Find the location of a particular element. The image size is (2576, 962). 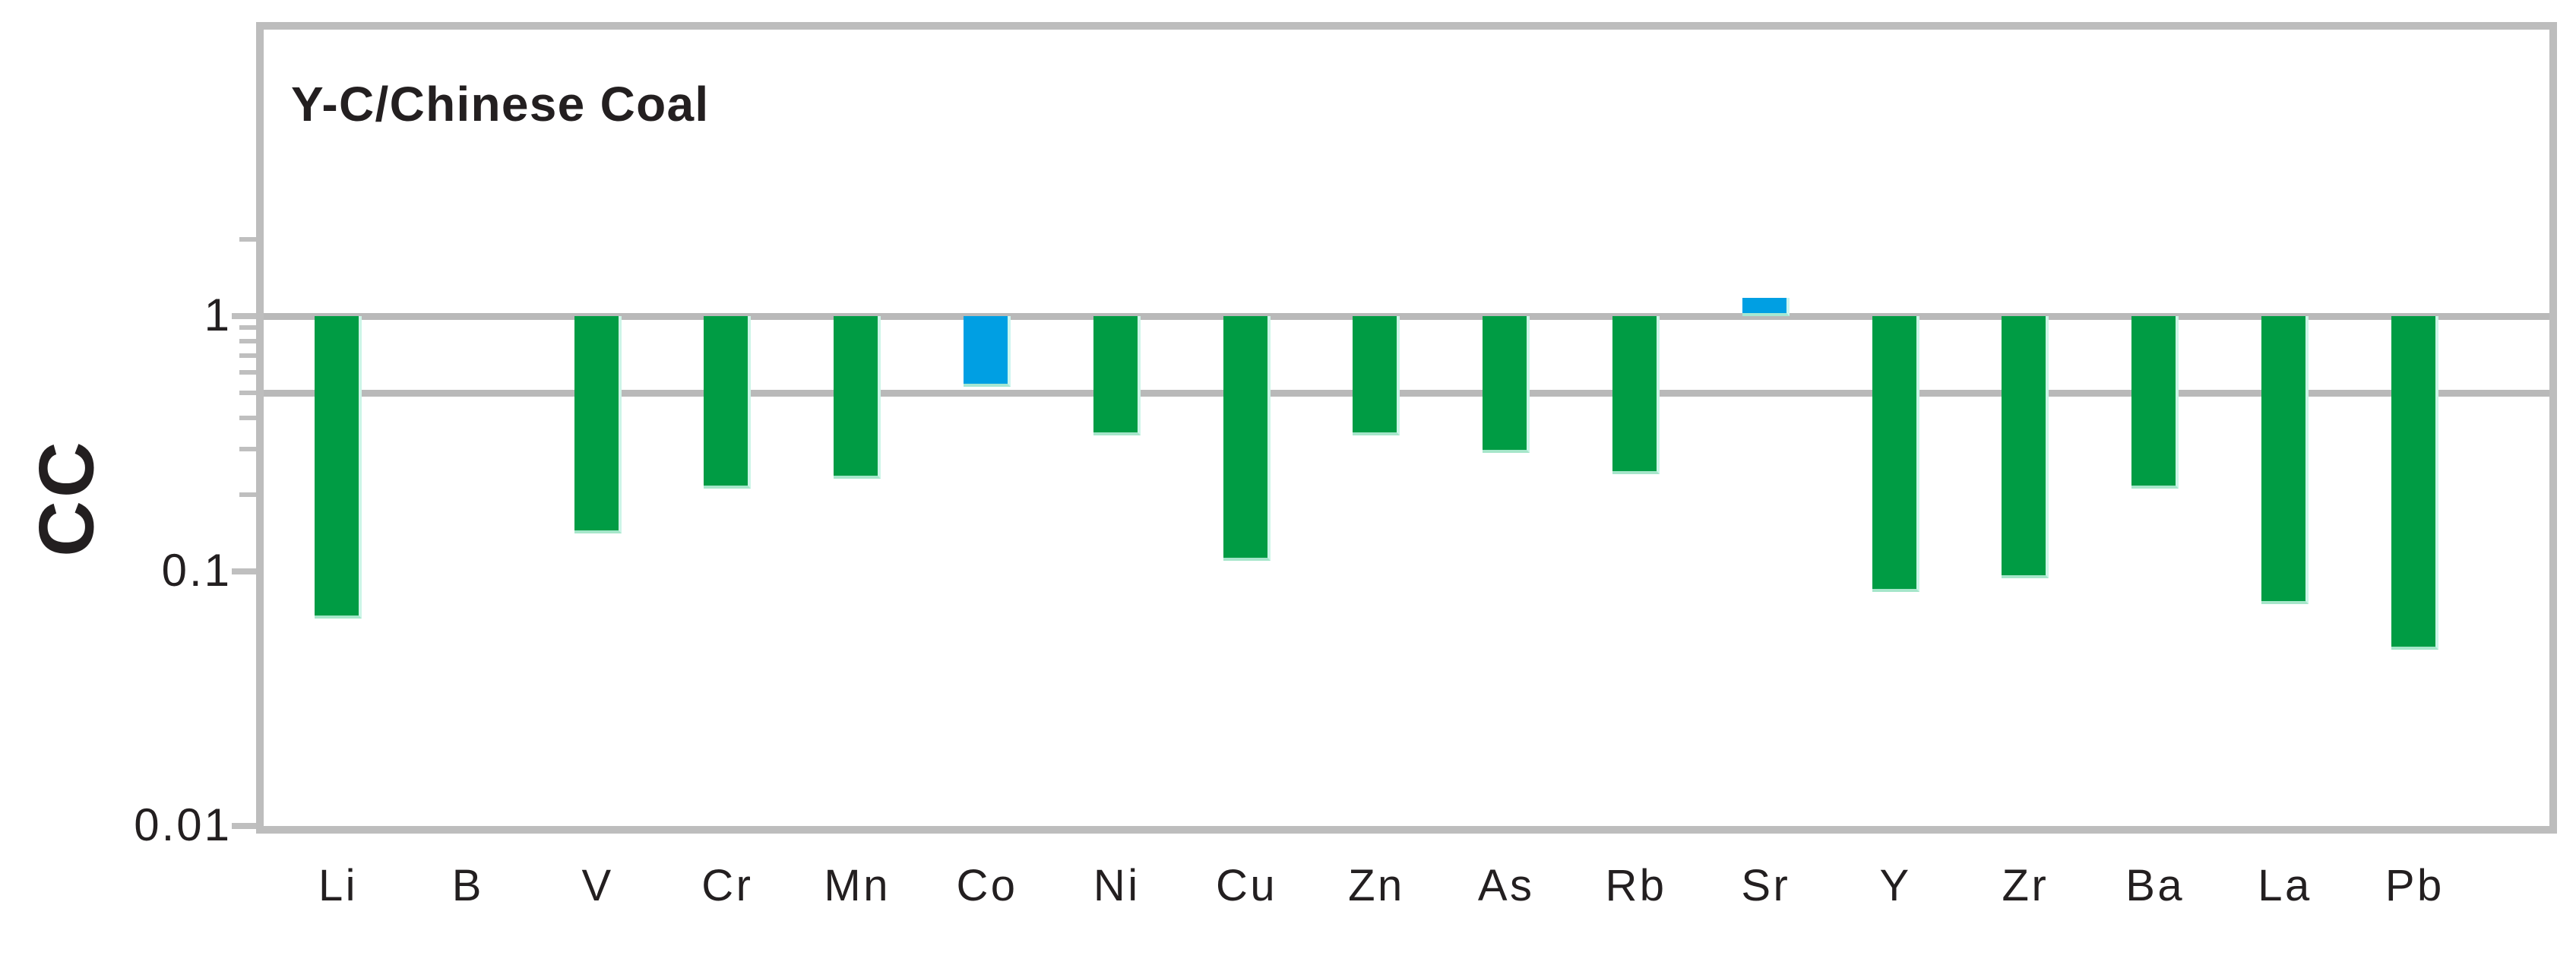

x-label-As: As is located at coordinates (1506, 885).